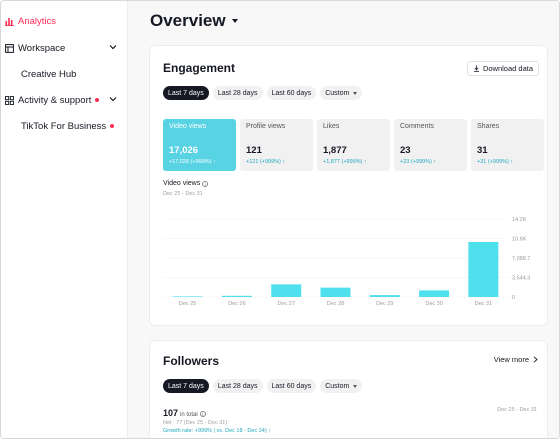  Describe the element at coordinates (49, 74) in the screenshot. I see `sidebar-item-label: Creative Hub` at that location.